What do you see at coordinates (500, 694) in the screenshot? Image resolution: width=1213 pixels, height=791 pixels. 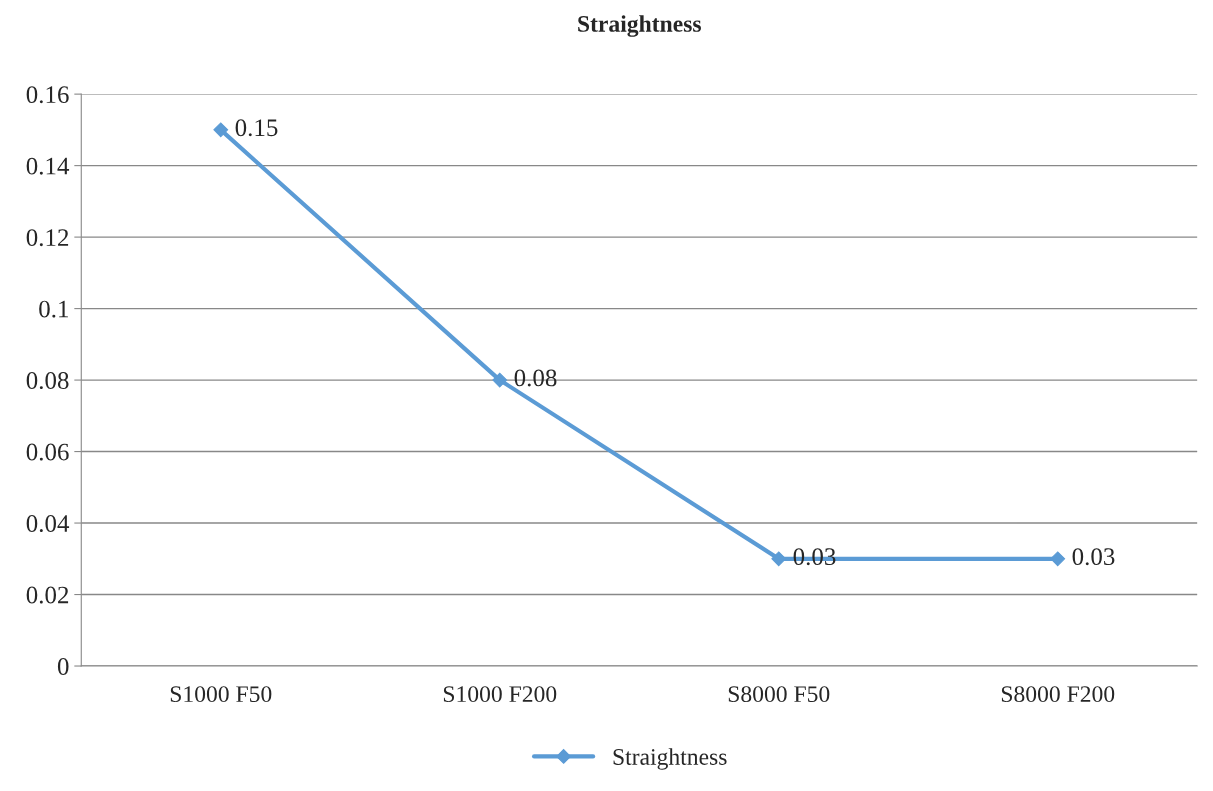 I see `x-tick-label: S1000 F200` at bounding box center [500, 694].